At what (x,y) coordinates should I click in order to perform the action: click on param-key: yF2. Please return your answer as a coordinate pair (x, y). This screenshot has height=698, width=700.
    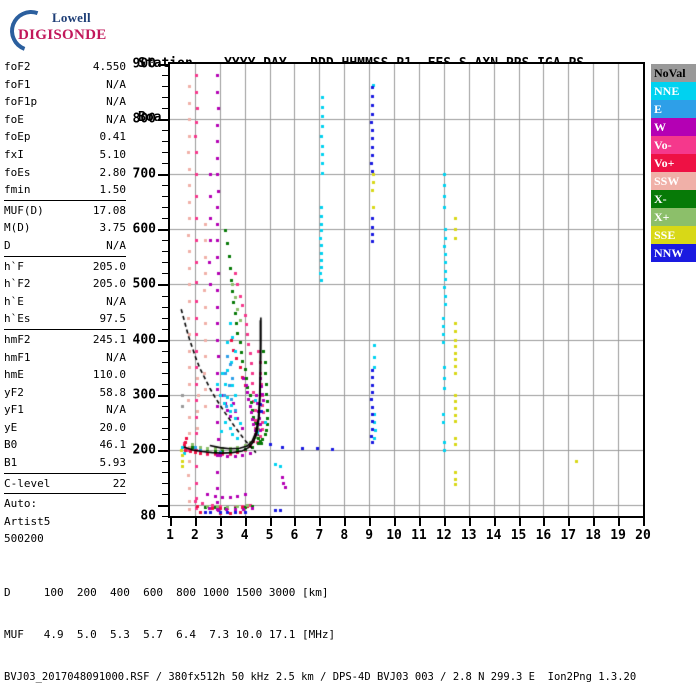
    Looking at the image, I should click on (14, 392).